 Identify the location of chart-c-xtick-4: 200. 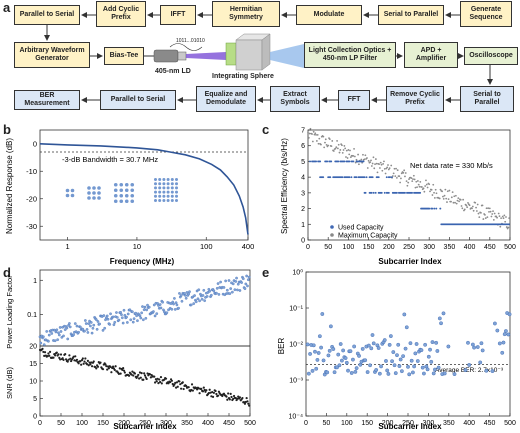
(389, 247).